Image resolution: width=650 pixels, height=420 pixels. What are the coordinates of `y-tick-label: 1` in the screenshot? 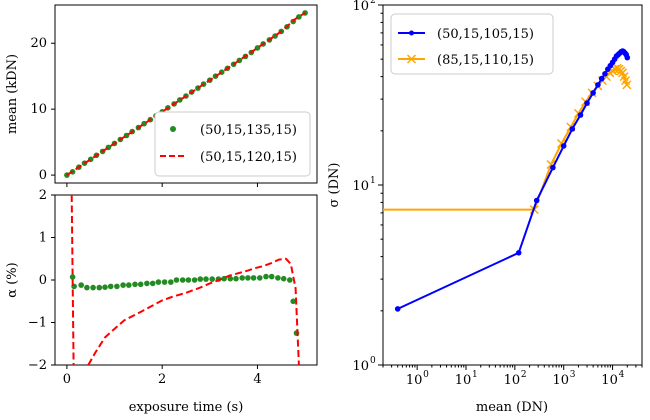 It's located at (43, 238).